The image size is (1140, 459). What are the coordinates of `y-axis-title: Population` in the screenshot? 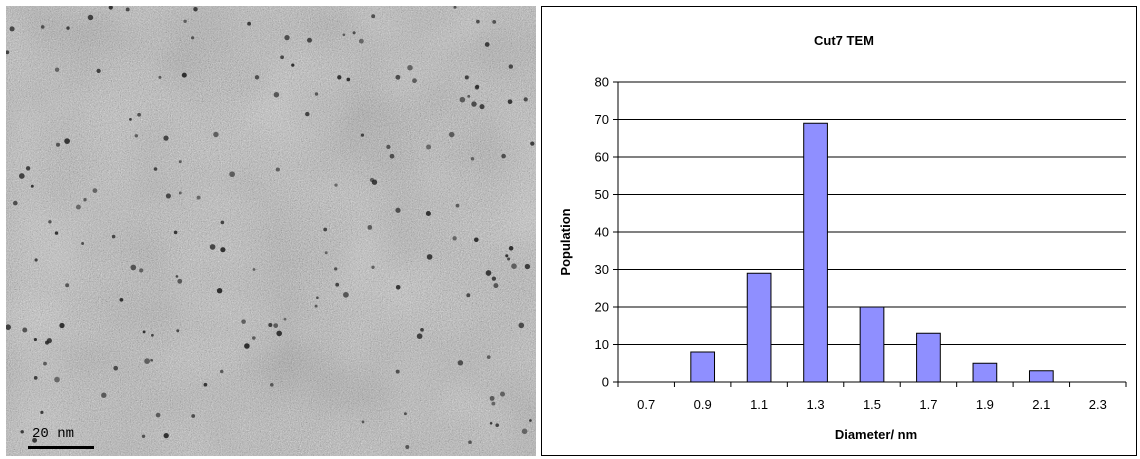 It's located at (565, 241).